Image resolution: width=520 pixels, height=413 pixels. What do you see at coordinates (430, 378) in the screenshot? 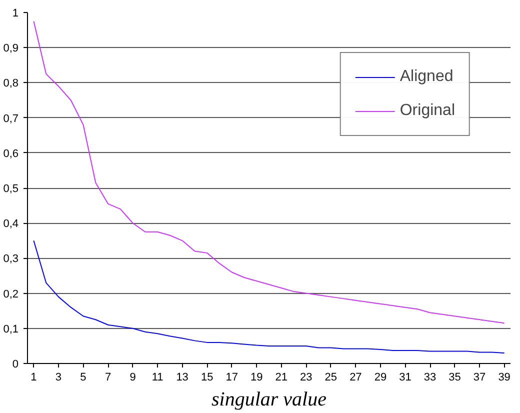
I see `x-tick-label: 33` at bounding box center [430, 378].